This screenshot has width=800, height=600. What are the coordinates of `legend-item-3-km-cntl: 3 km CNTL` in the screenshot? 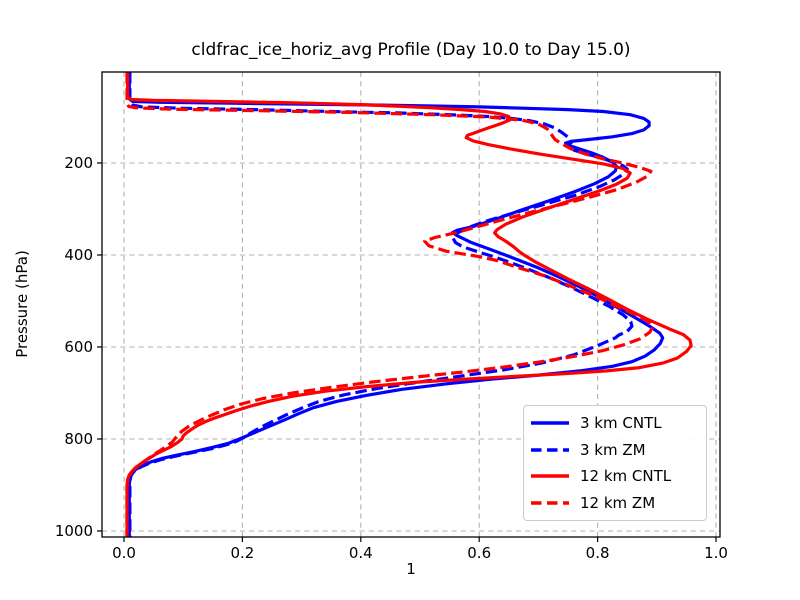 It's located at (618, 423).